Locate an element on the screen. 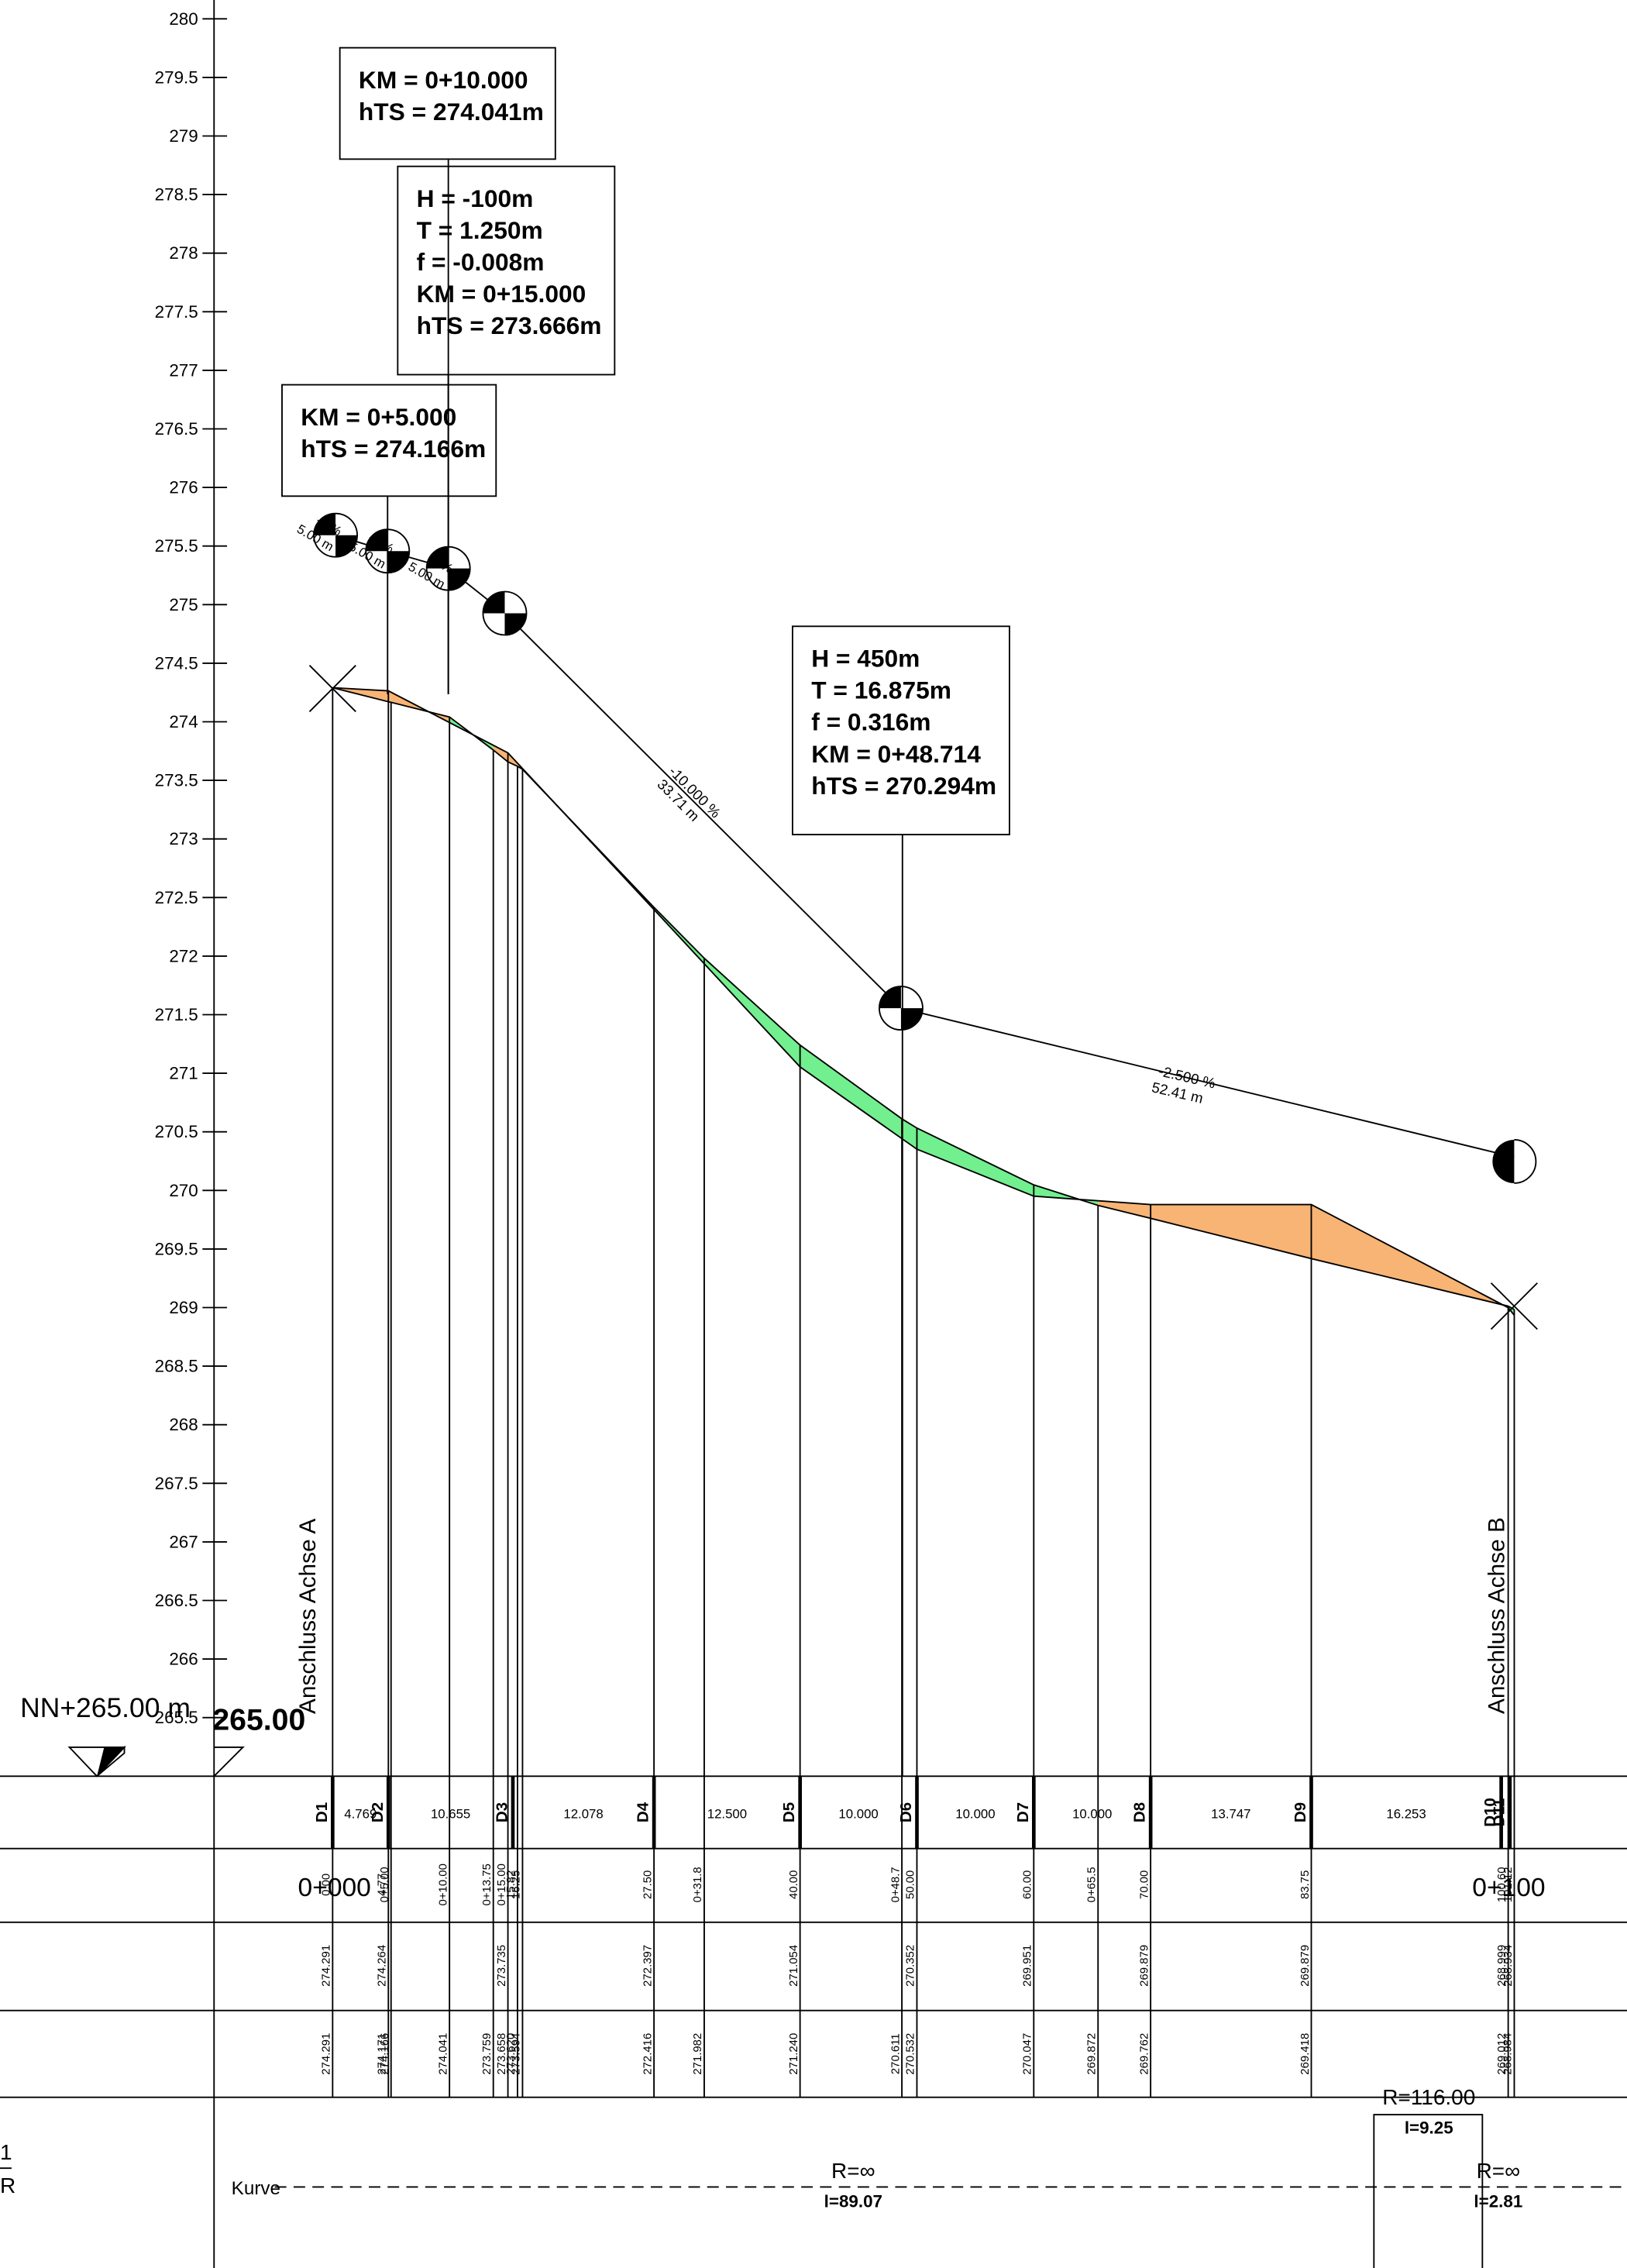 This screenshot has height=2268, width=1627. design-elevation: 268.984 is located at coordinates (1508, 2054).